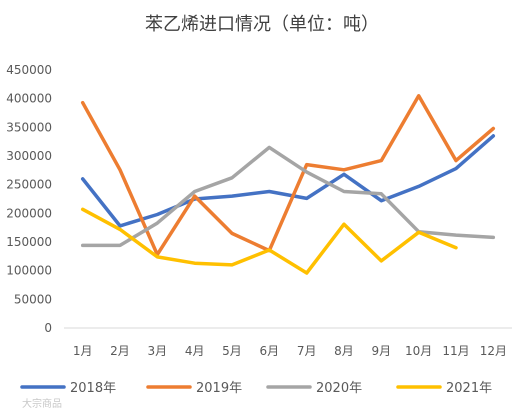  I want to click on y-tick-label: 450000, so click(29, 70).